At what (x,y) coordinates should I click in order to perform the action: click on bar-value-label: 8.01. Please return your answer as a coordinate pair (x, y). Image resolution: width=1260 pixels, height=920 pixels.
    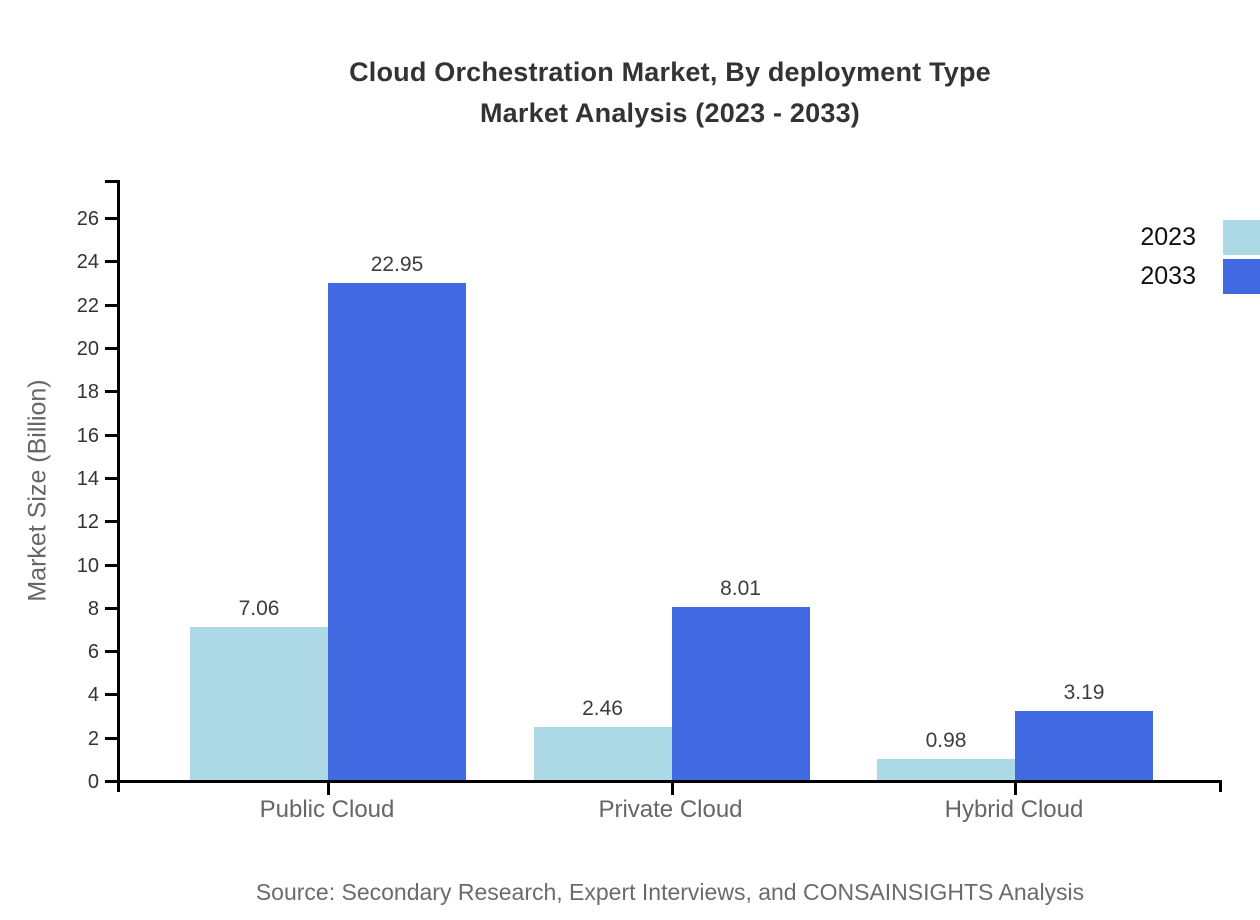
    Looking at the image, I should click on (740, 588).